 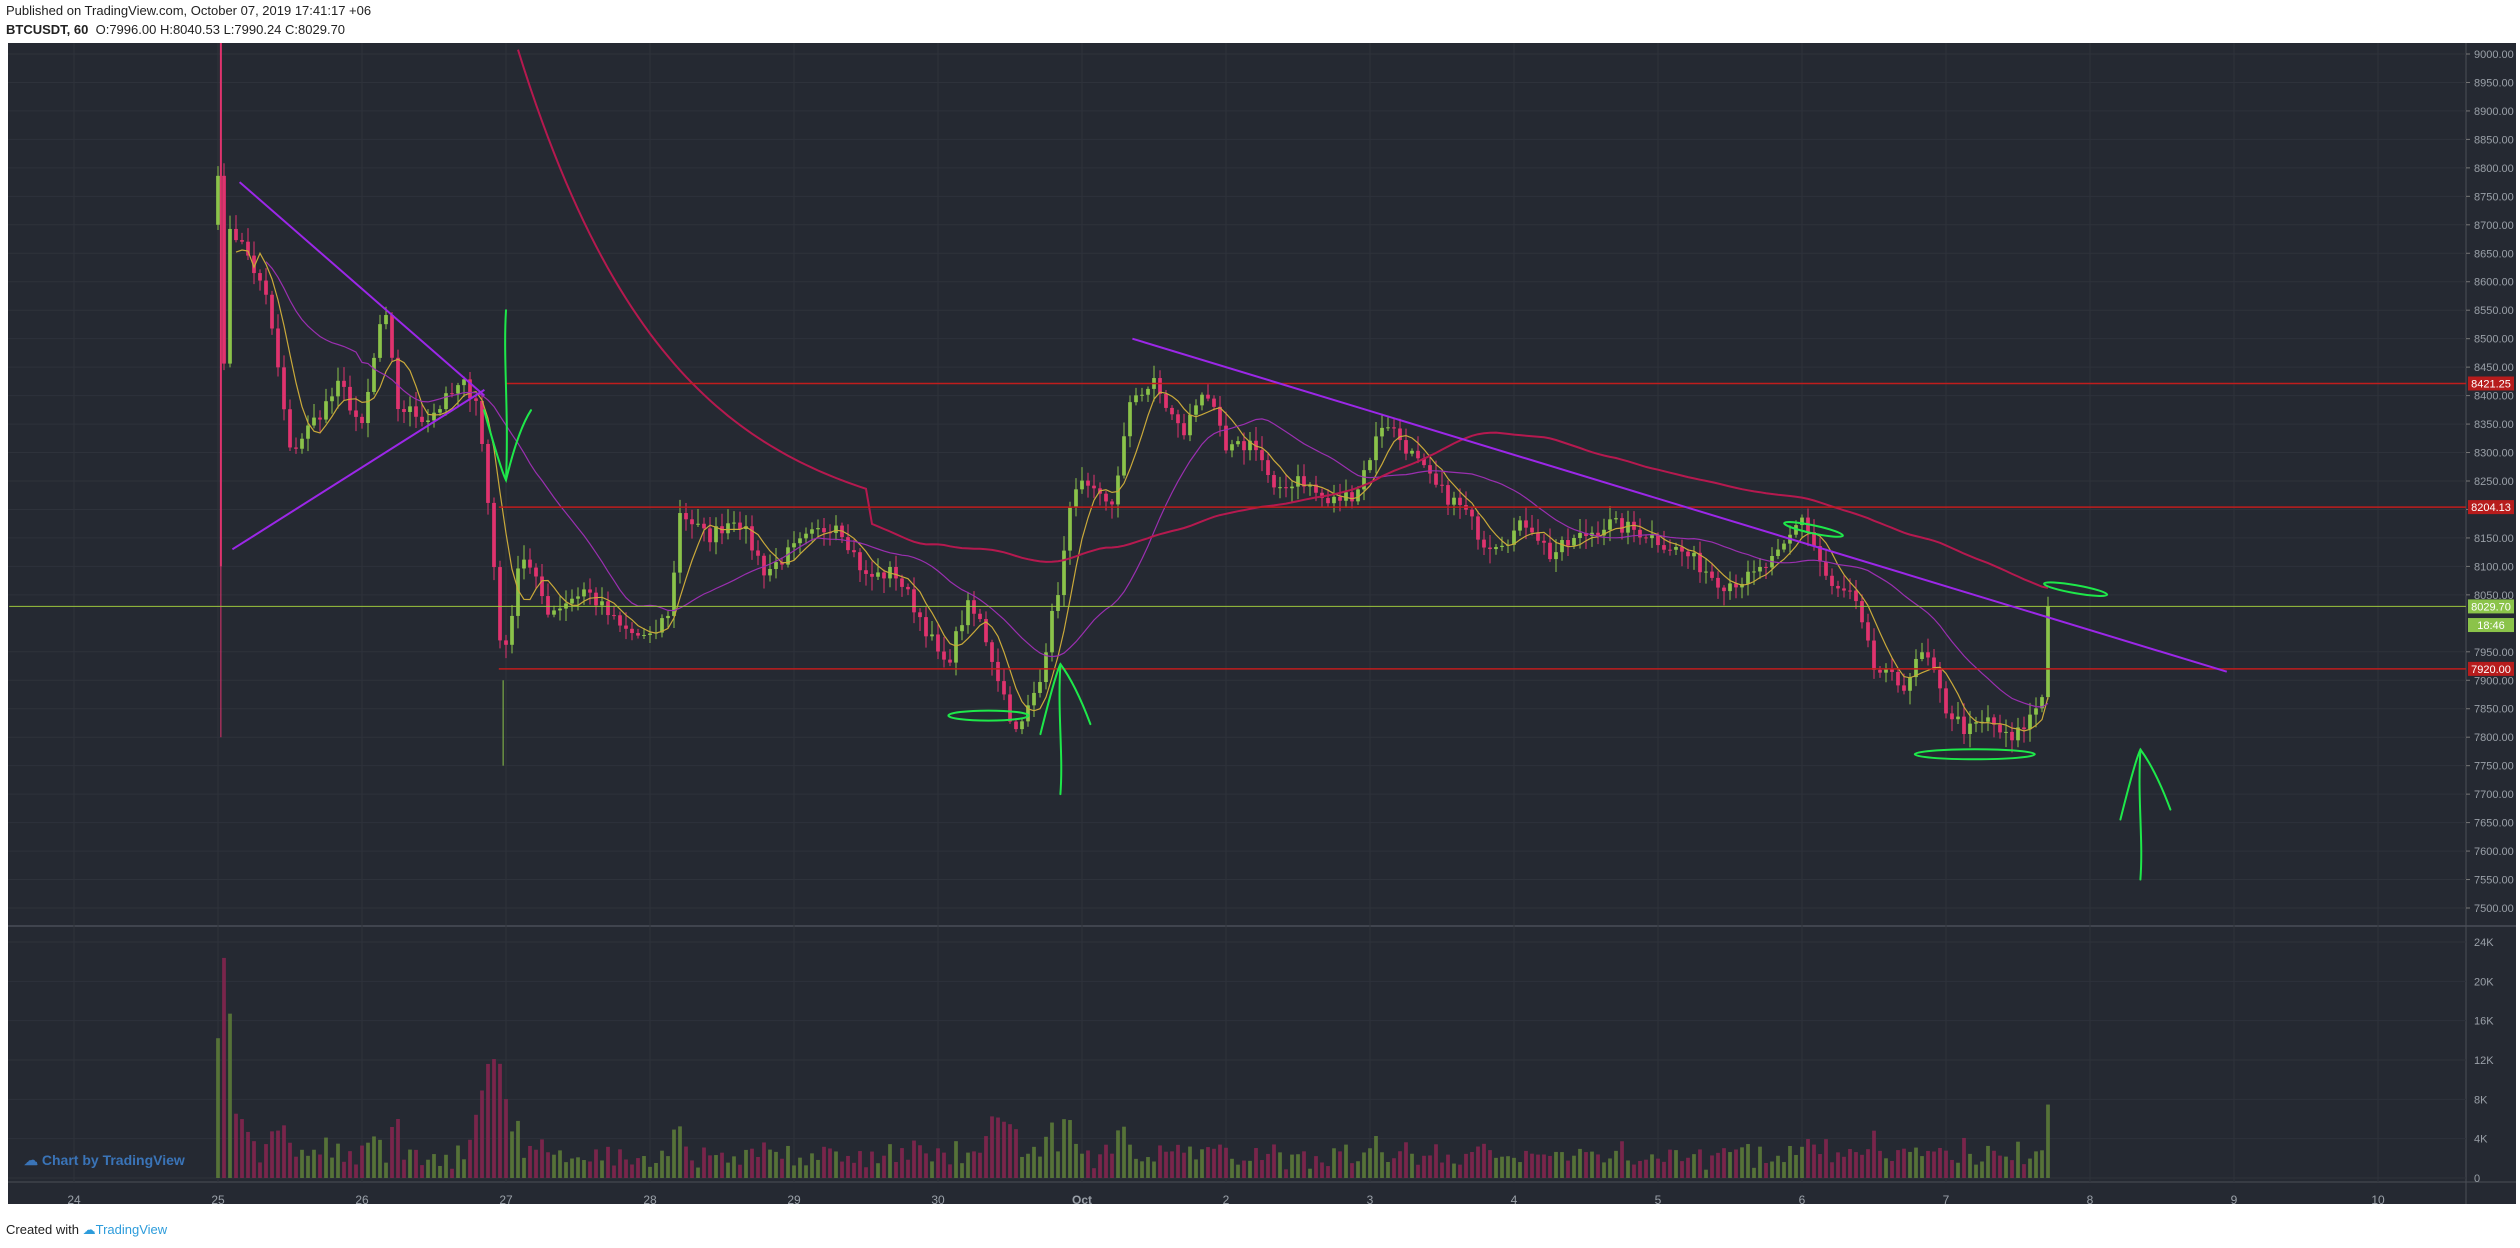 I want to click on price-tick-label: 8350.00, so click(x=2494, y=425).